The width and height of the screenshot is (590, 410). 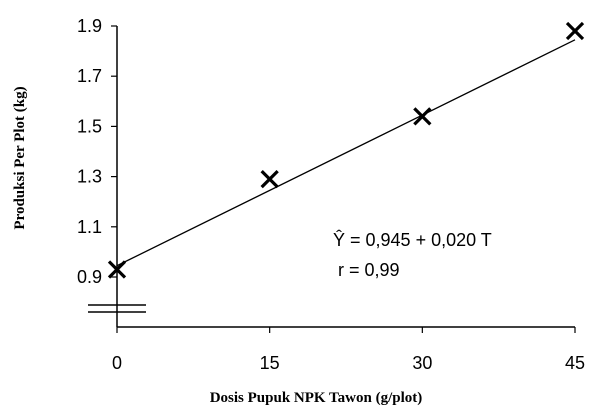 What do you see at coordinates (422, 363) in the screenshot?
I see `x-tick-label: 30` at bounding box center [422, 363].